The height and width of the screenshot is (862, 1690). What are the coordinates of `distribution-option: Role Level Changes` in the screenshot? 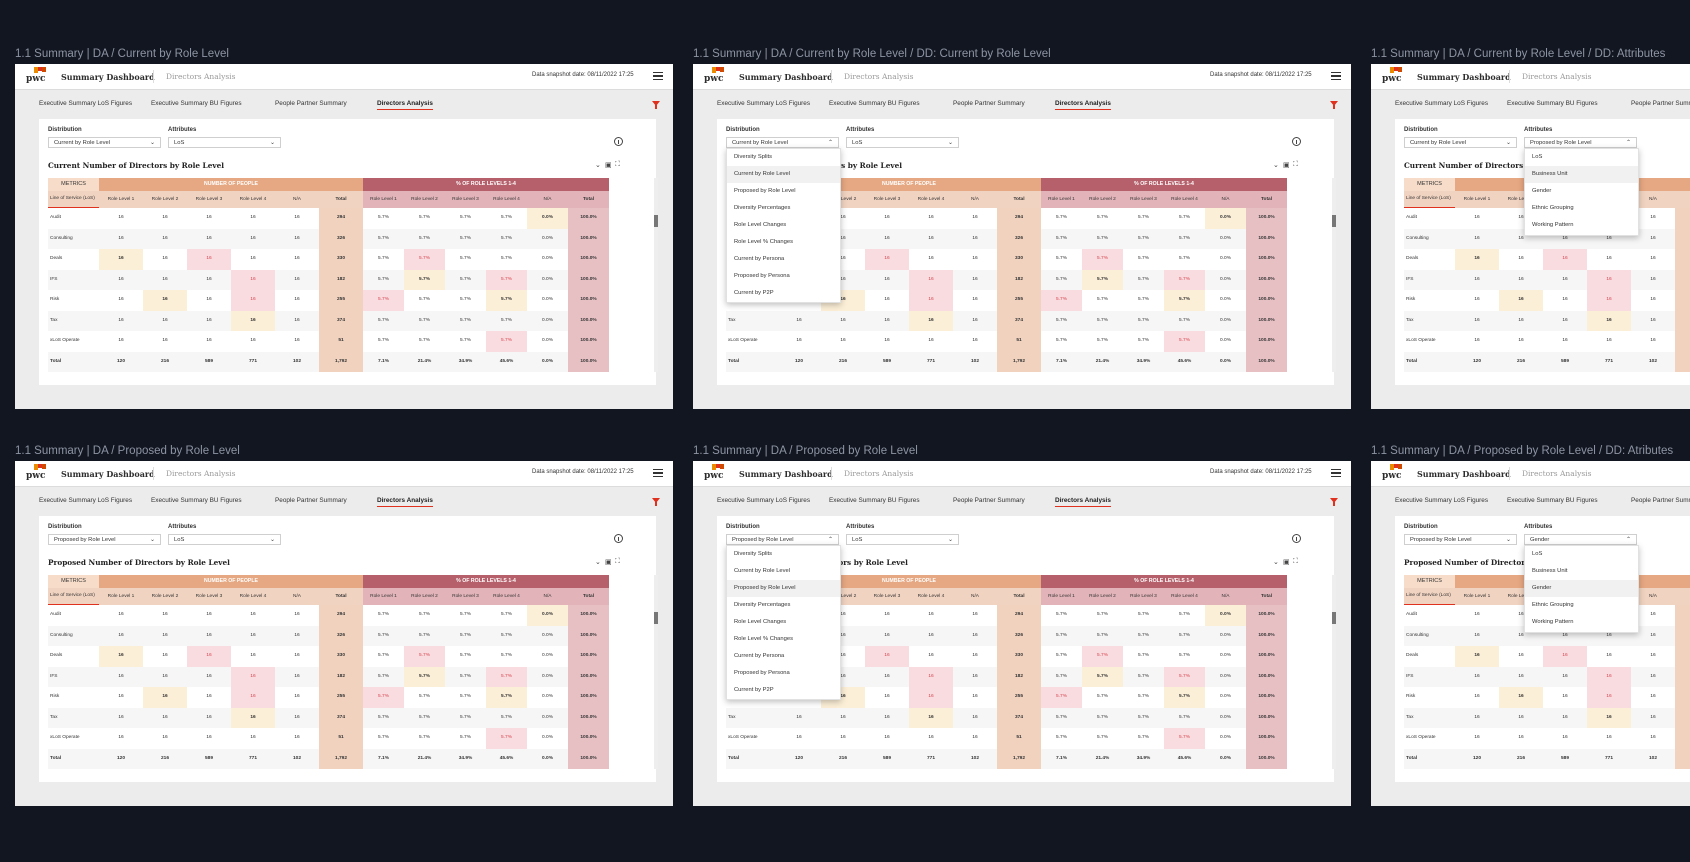 It's located at (760, 225).